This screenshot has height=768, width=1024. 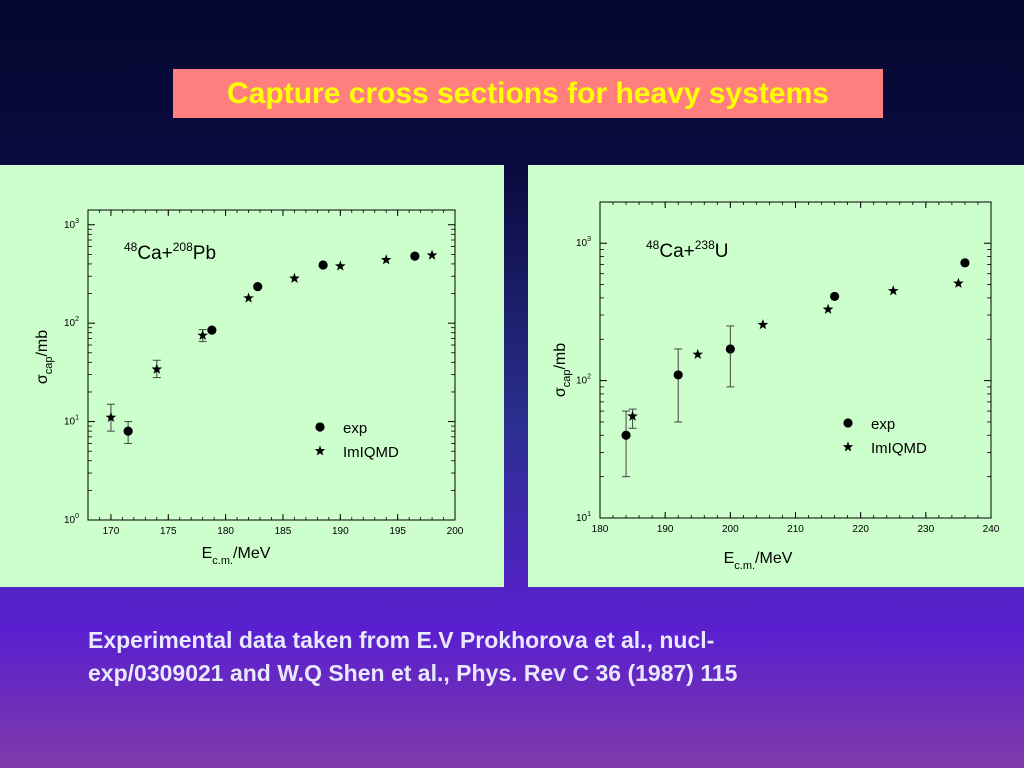 I want to click on reaction-label: 48Ca+238U, so click(x=687, y=250).